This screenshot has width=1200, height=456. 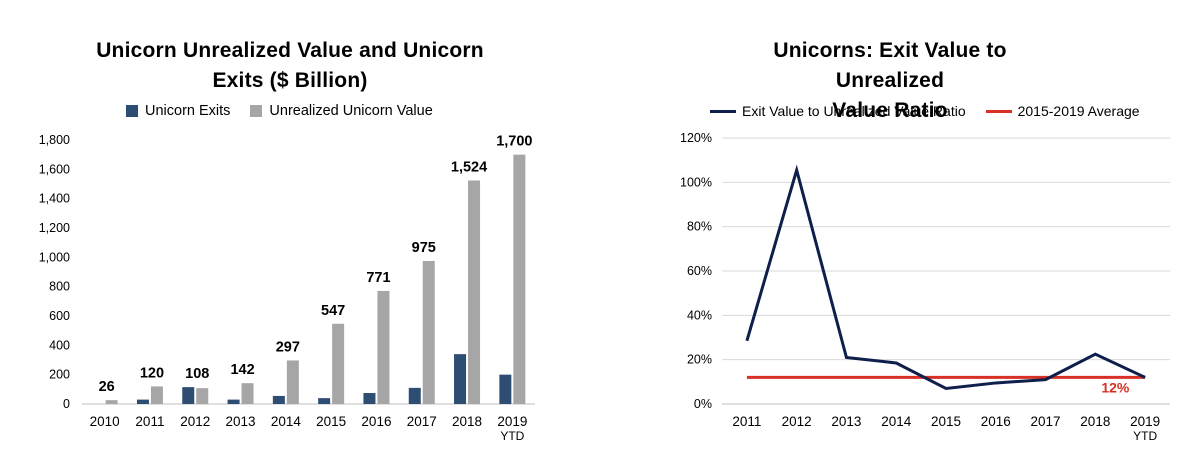 What do you see at coordinates (699, 227) in the screenshot?
I see `y-tick-label: 80%` at bounding box center [699, 227].